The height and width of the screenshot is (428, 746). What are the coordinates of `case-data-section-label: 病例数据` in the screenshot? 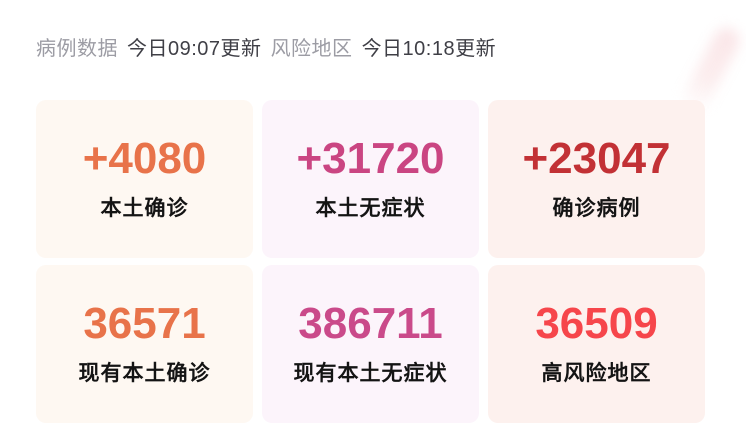 It's located at (77, 49).